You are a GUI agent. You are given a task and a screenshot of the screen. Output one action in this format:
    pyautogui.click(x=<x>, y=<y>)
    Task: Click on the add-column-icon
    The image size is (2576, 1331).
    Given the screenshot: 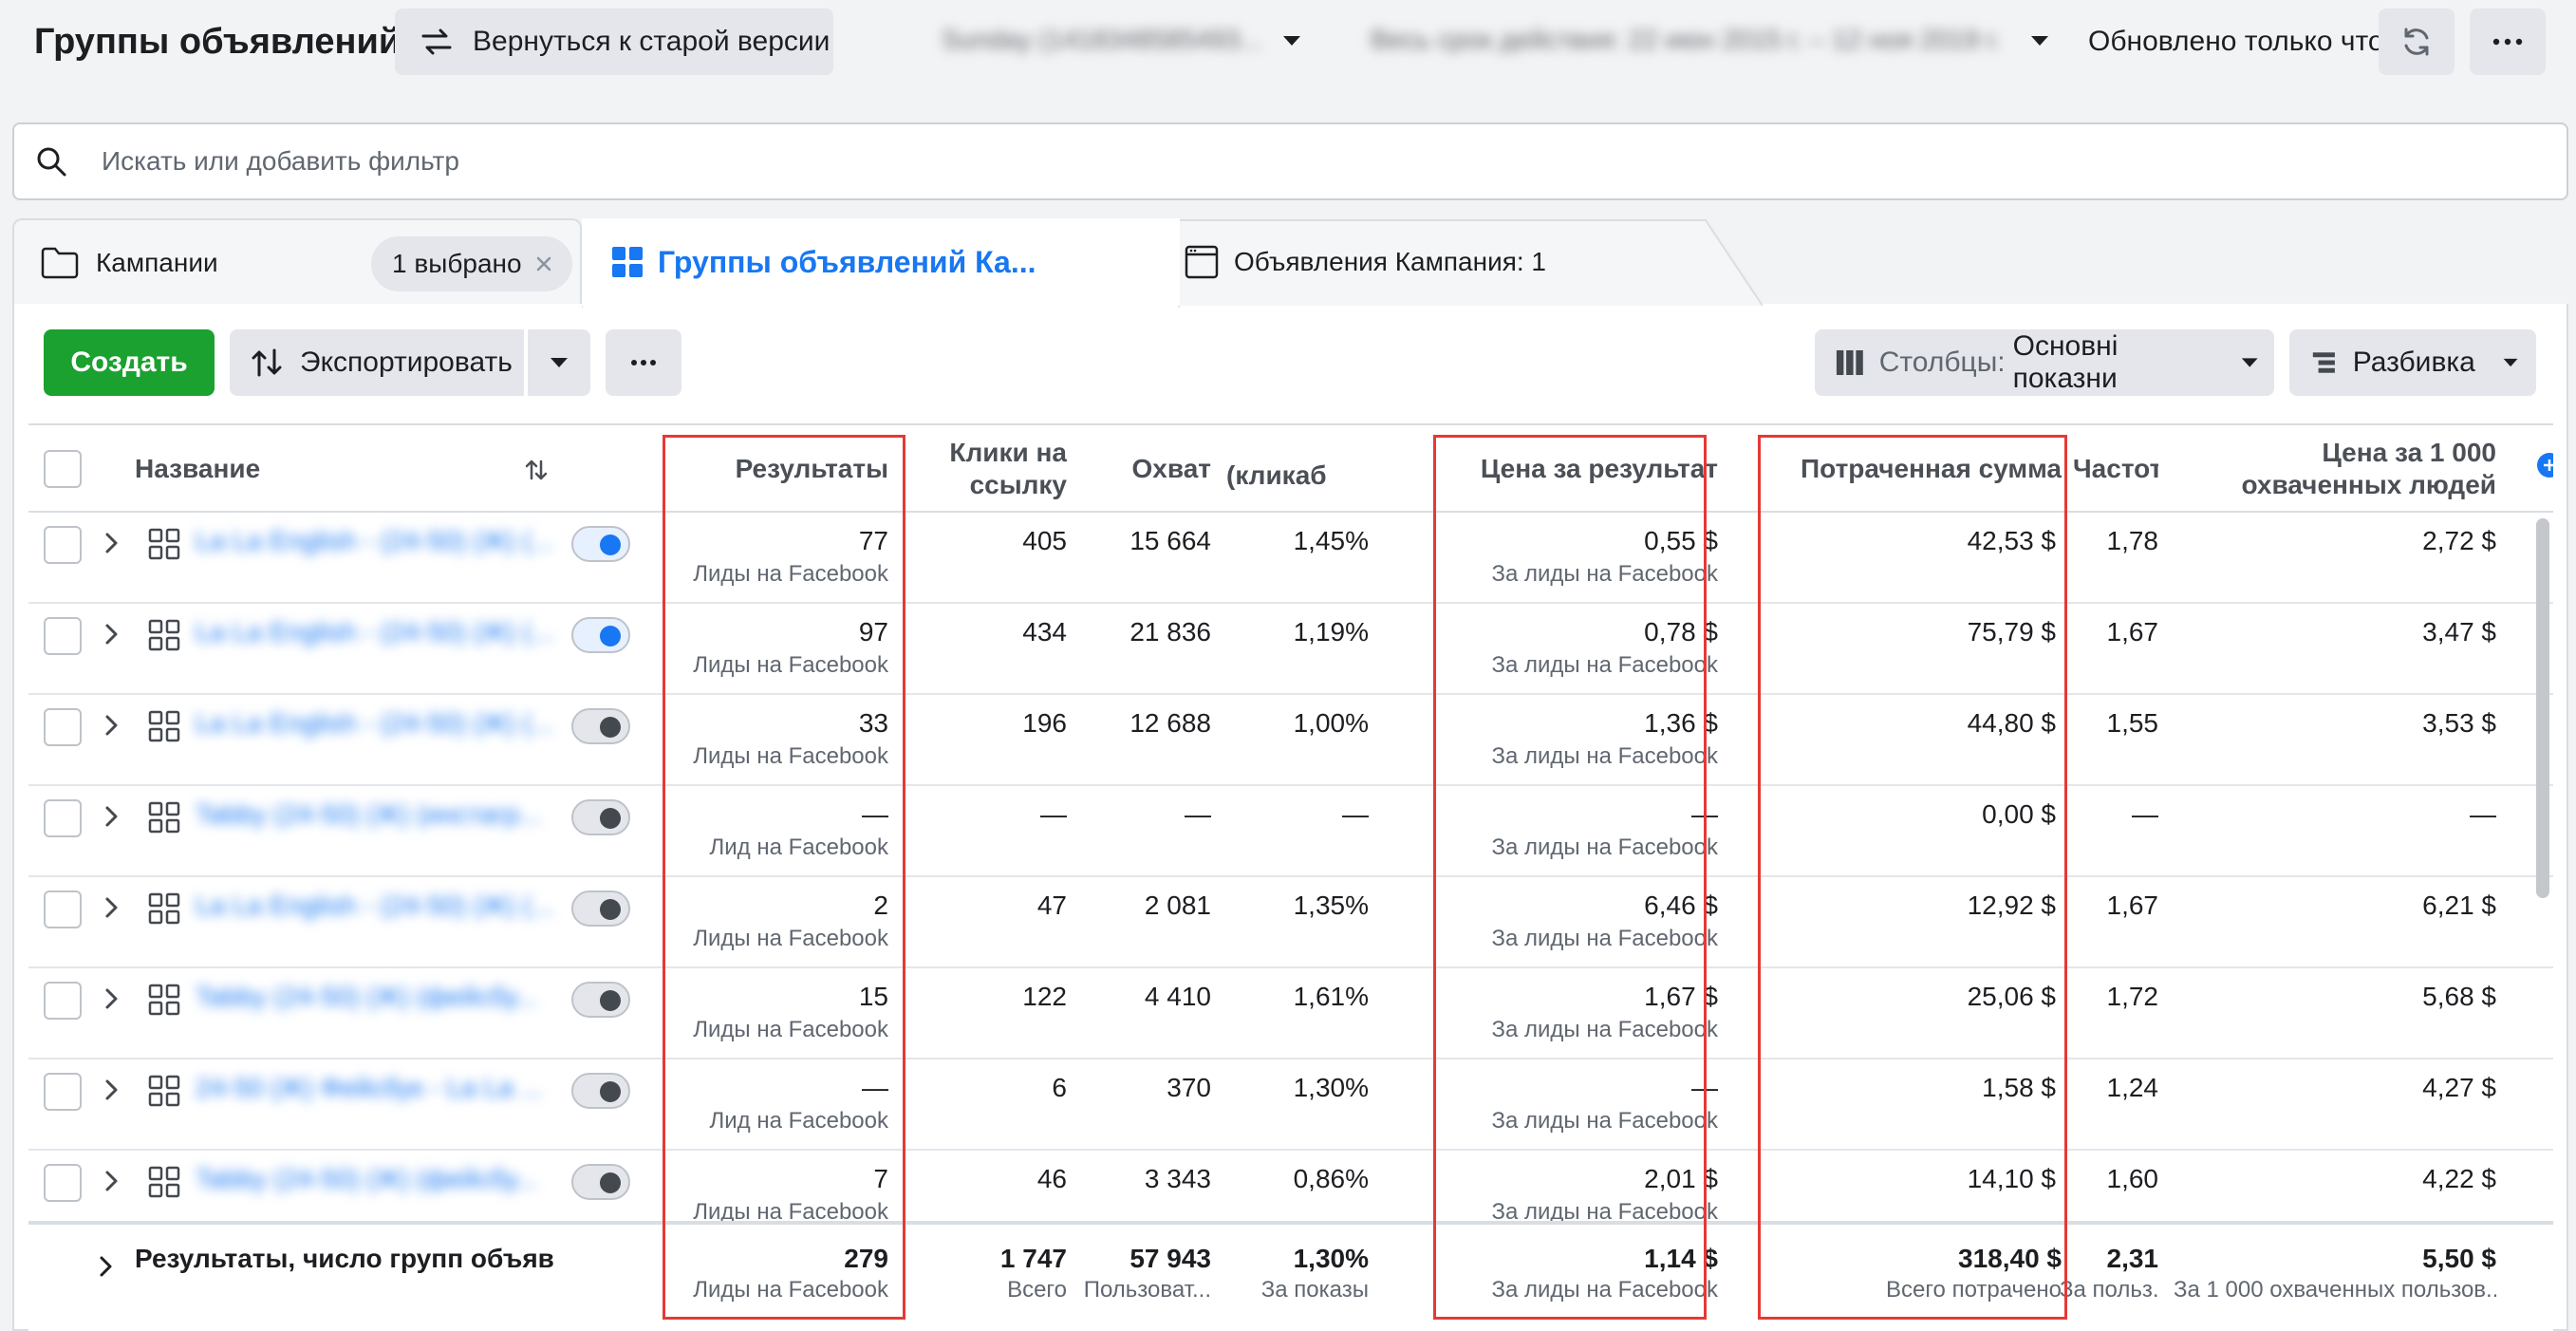 What is the action you would take?
    pyautogui.click(x=2544, y=465)
    